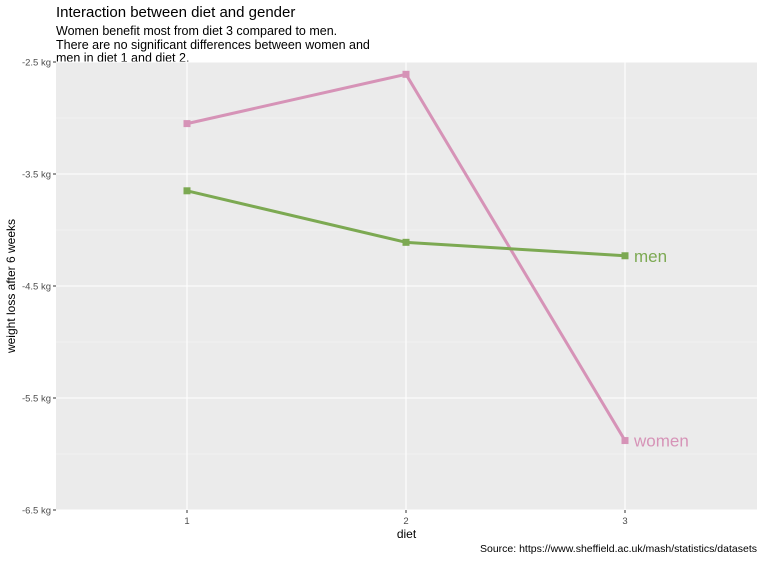 The height and width of the screenshot is (562, 763). Describe the element at coordinates (176, 12) in the screenshot. I see `chart-title: Interaction between diet and gender` at that location.